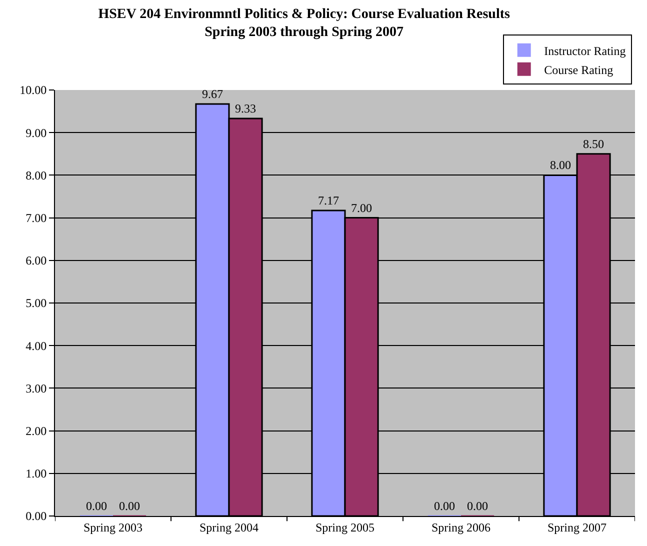  Describe the element at coordinates (113, 527) in the screenshot. I see `x-tick-label: Spring 2003` at that location.